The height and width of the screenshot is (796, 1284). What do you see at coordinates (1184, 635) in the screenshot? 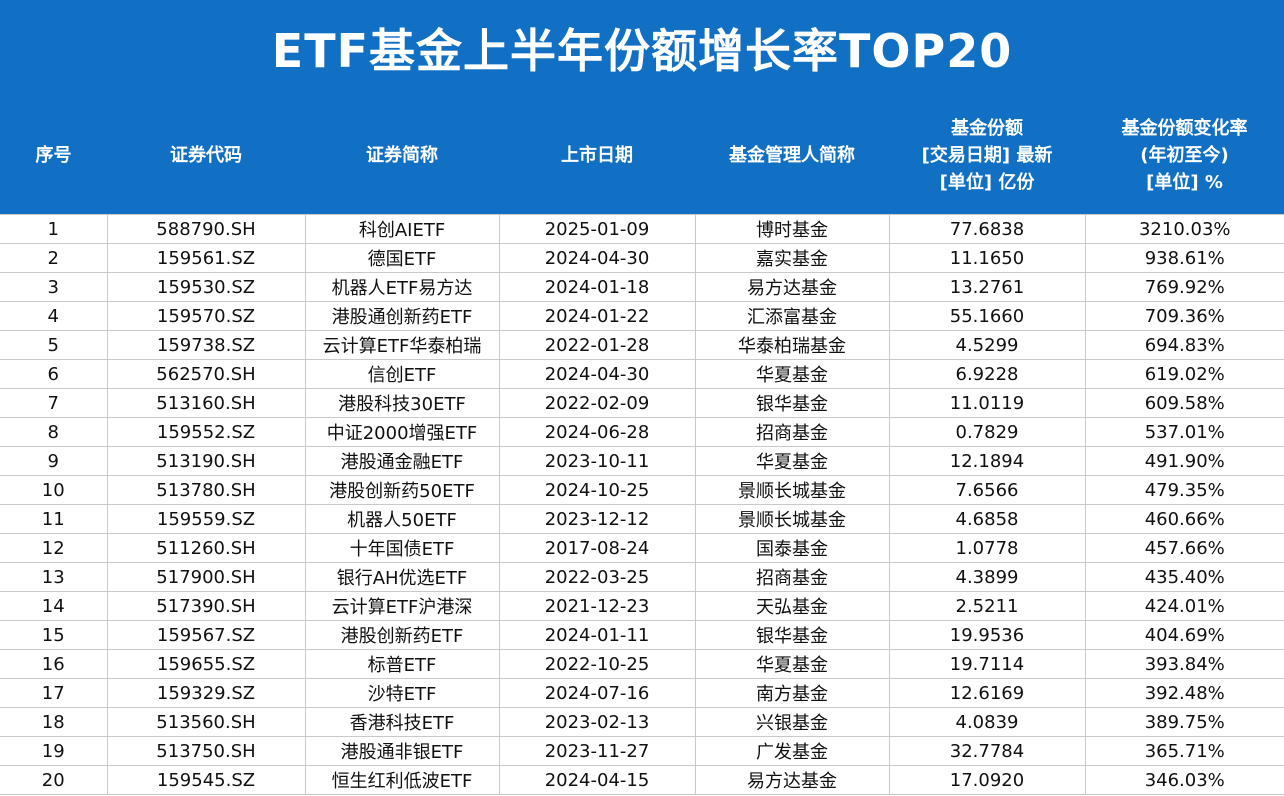
I see `cell-change-rate: 404.69%` at bounding box center [1184, 635].